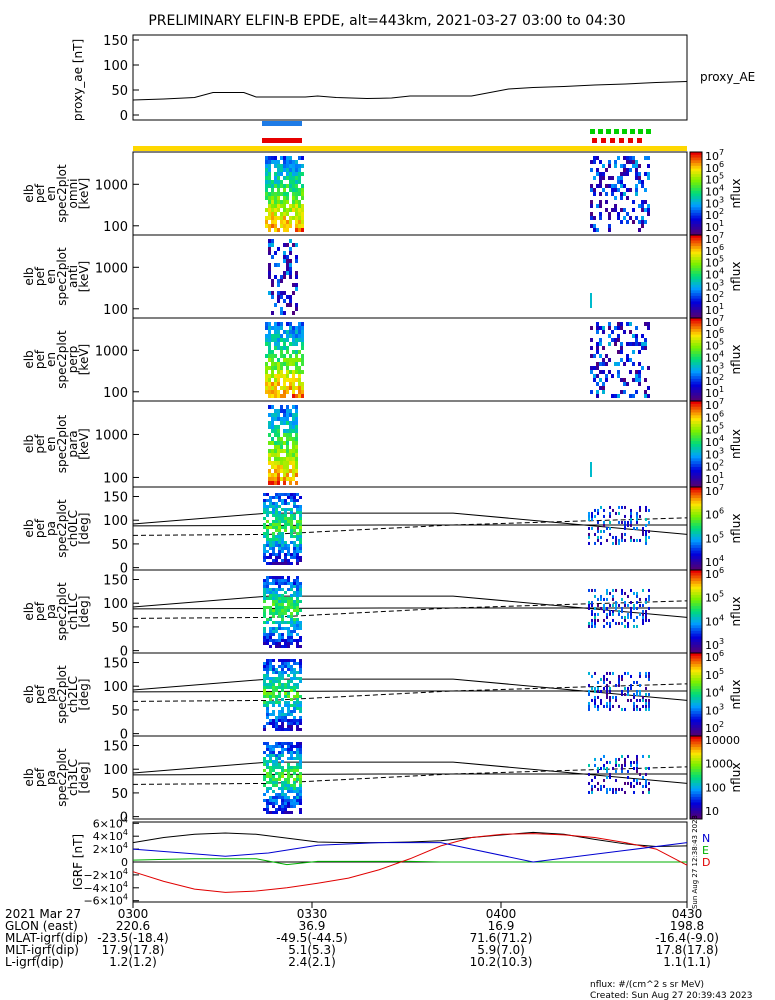  Describe the element at coordinates (736, 612) in the screenshot. I see `colorbar-label: nflux` at that location.